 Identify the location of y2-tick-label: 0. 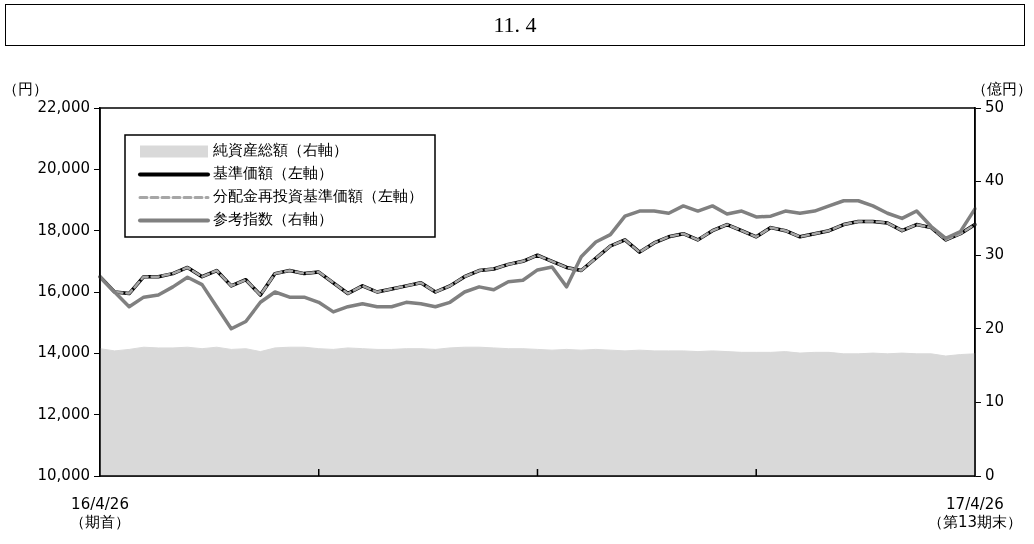
(989, 474).